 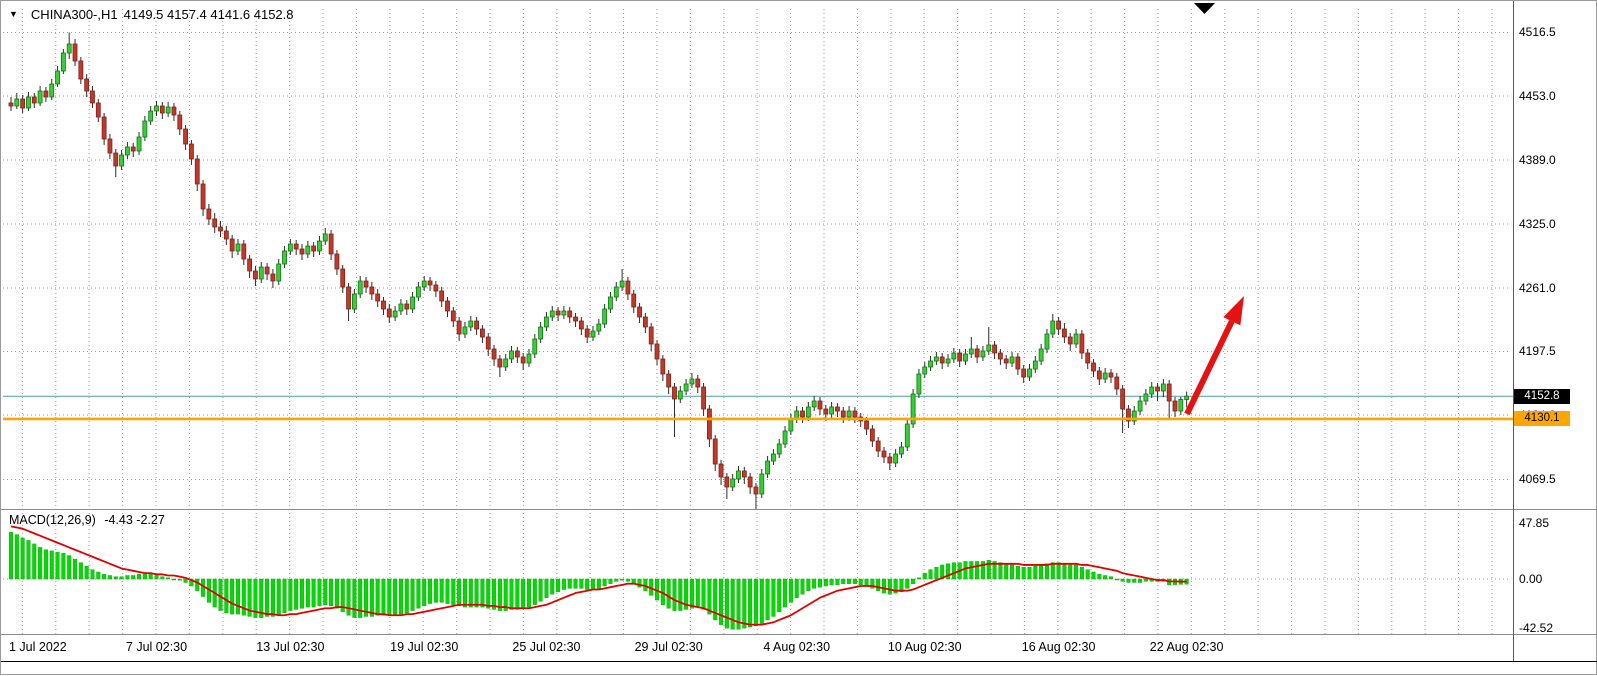 I want to click on price-tick-label: 4516.5, so click(x=1537, y=32).